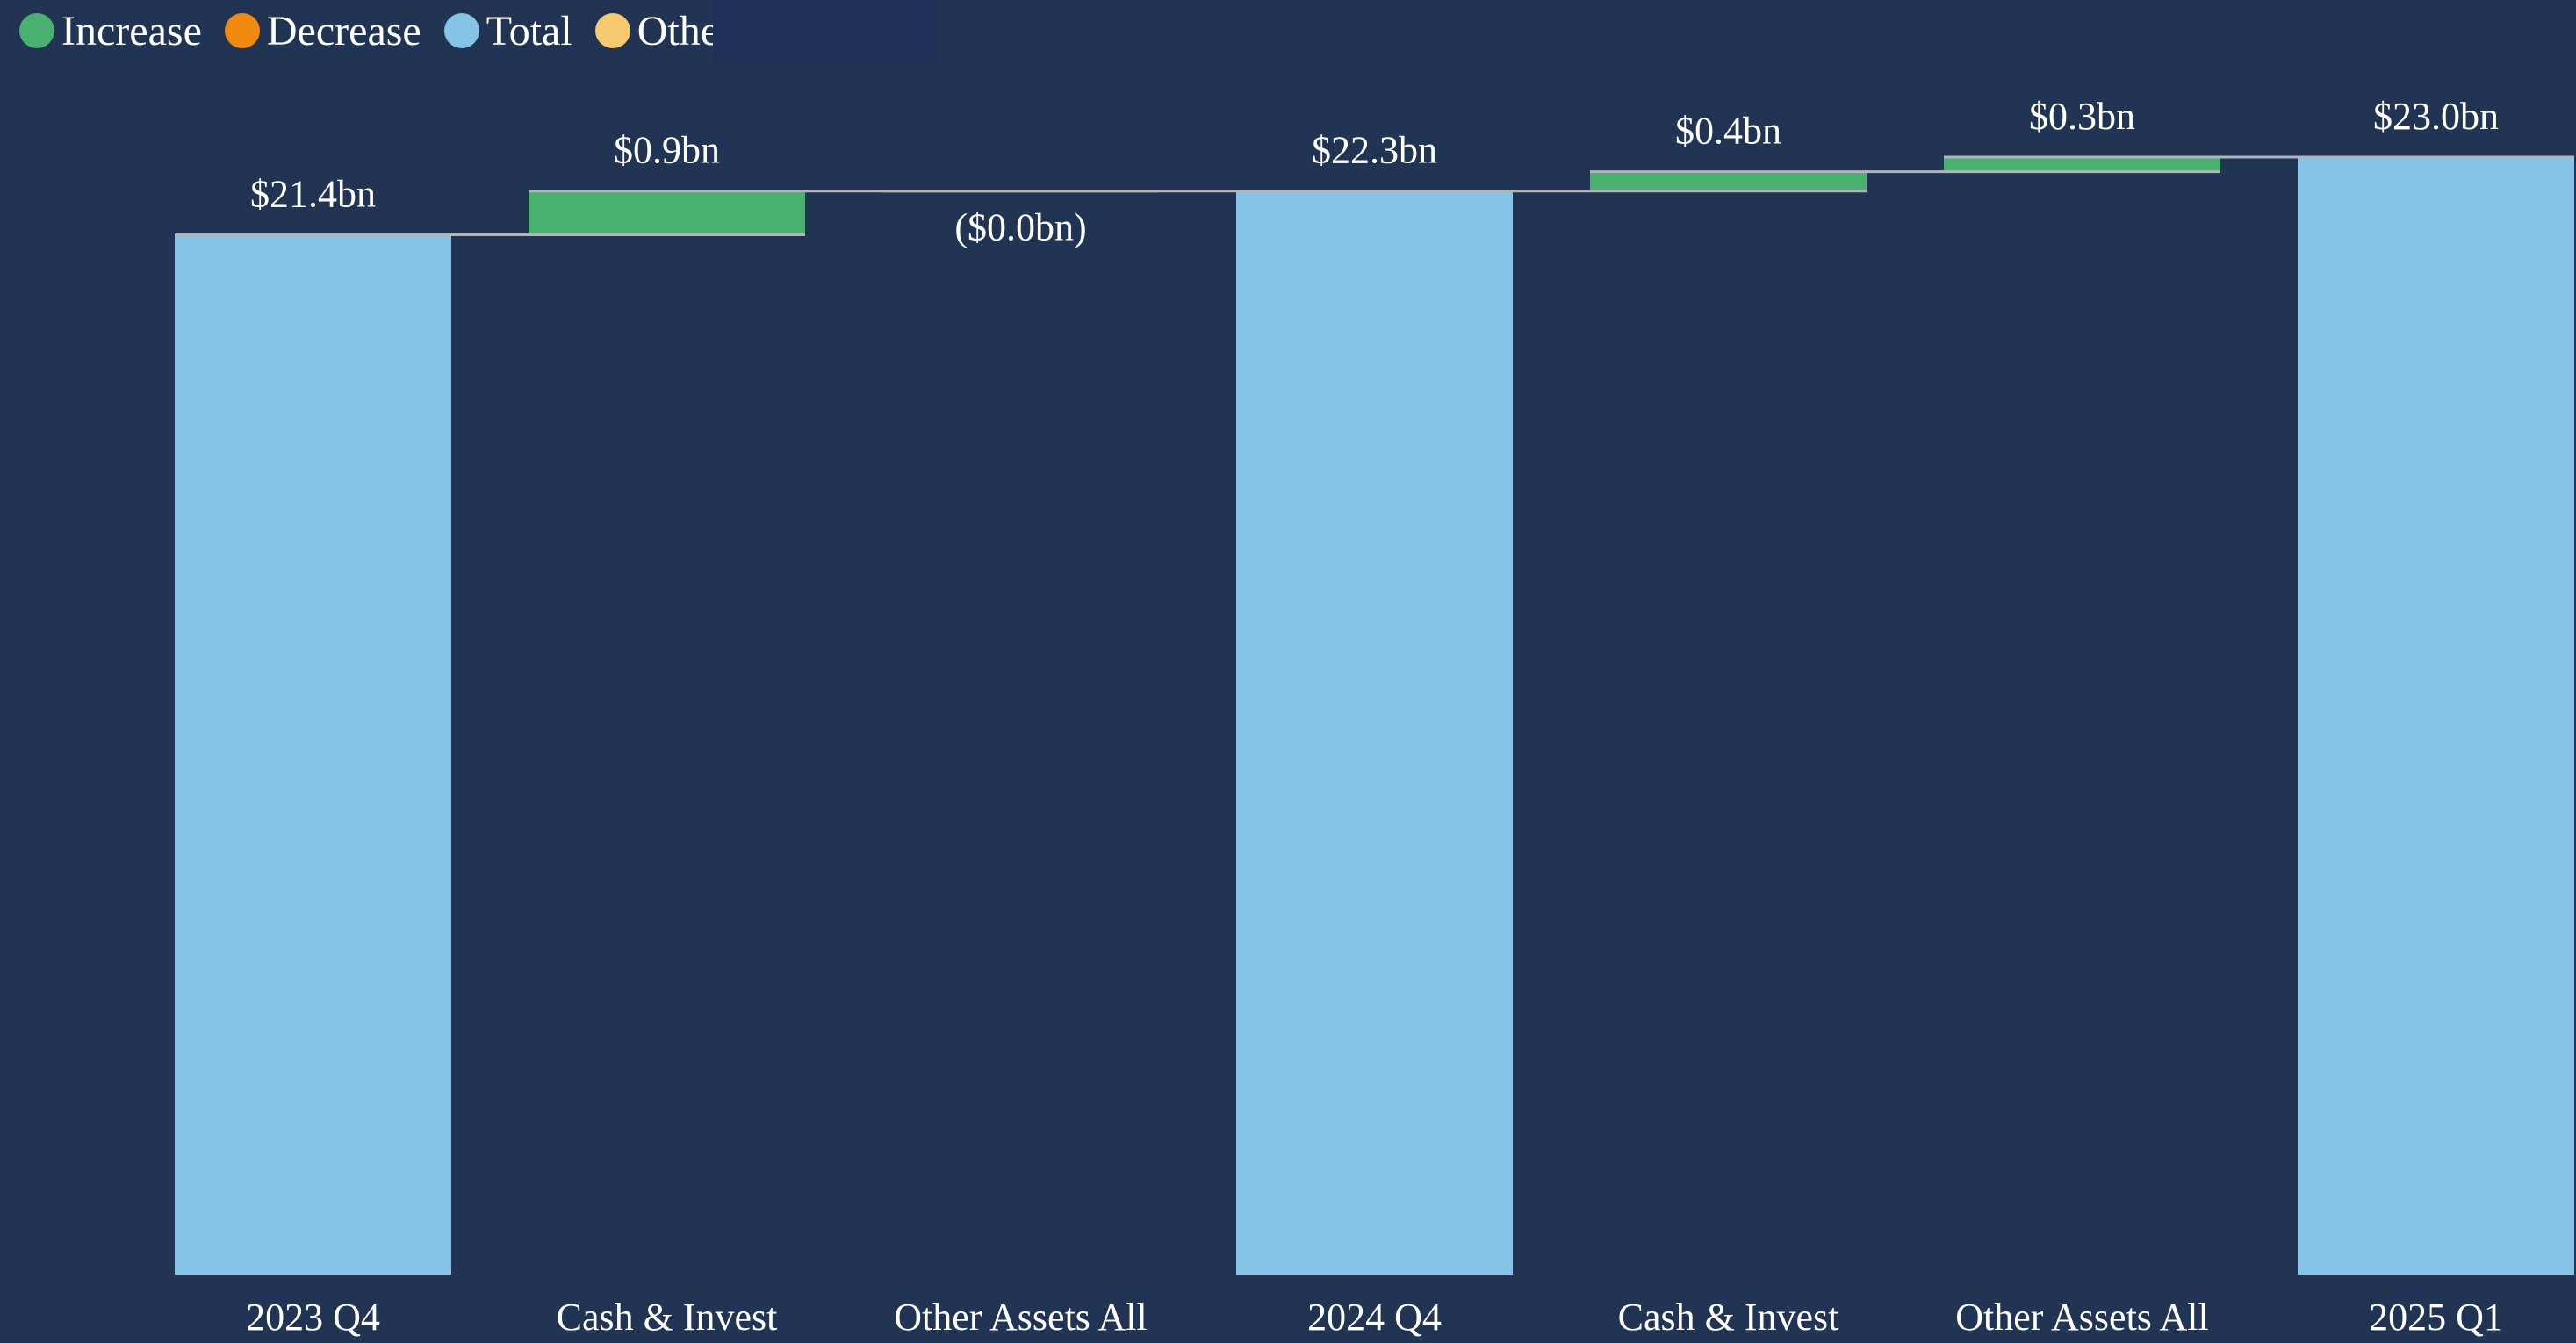 The image size is (2576, 1343). What do you see at coordinates (242, 31) in the screenshot?
I see `legend-marker-decrease` at bounding box center [242, 31].